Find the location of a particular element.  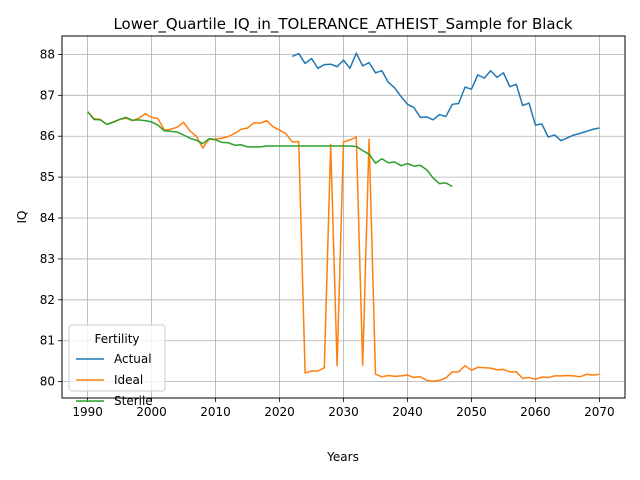

x-tick-label: 2020 is located at coordinates (279, 412).